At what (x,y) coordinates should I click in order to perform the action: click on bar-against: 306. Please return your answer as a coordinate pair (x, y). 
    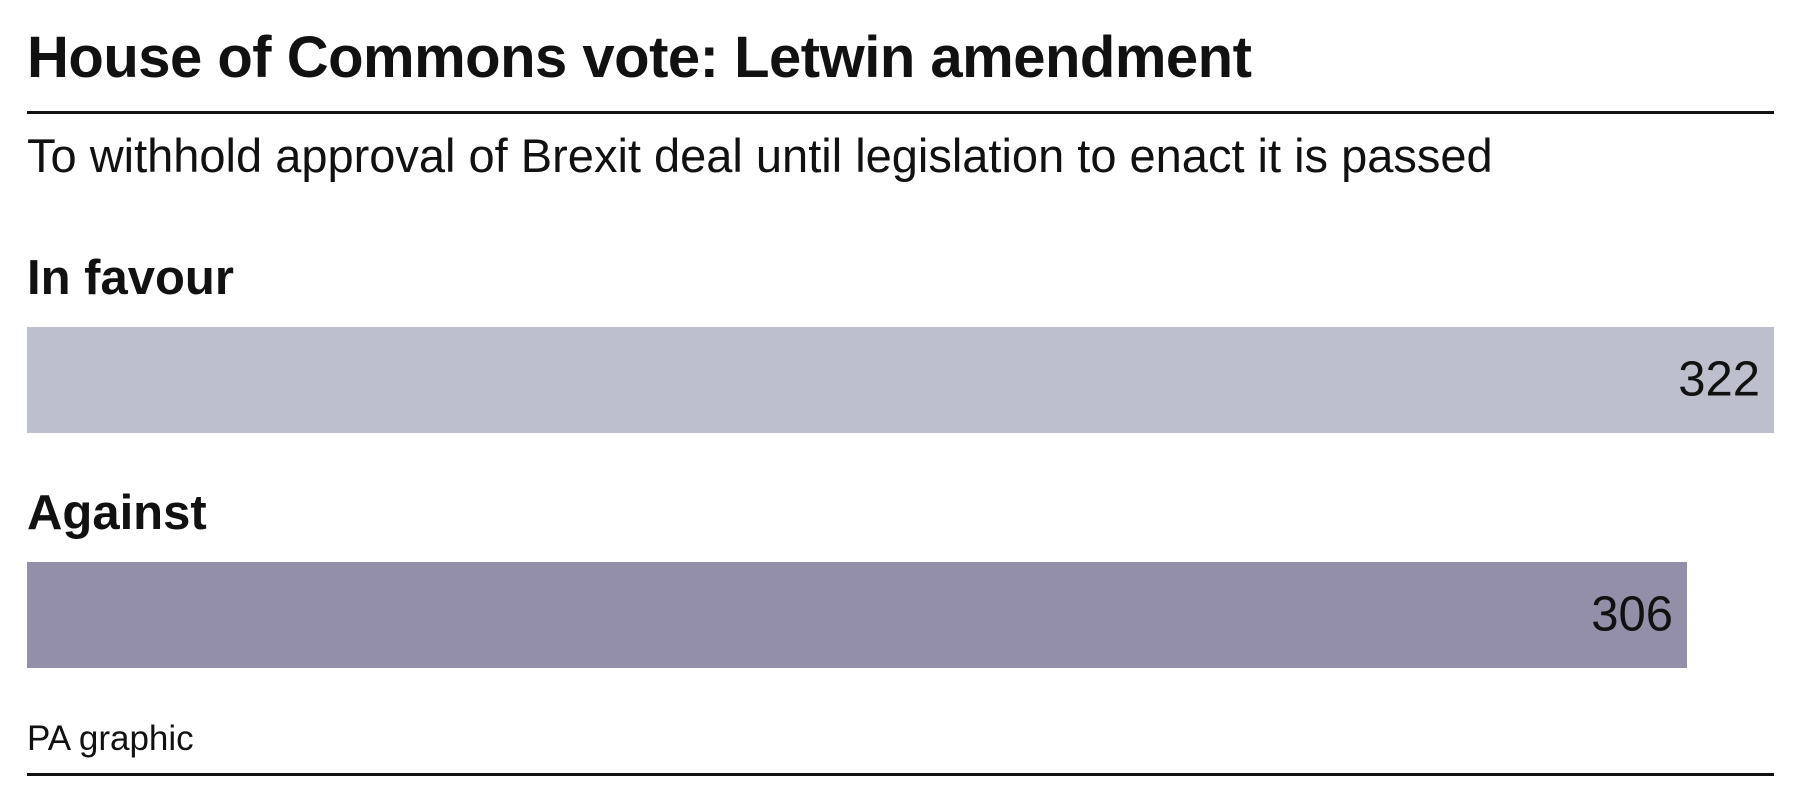
    Looking at the image, I should click on (857, 615).